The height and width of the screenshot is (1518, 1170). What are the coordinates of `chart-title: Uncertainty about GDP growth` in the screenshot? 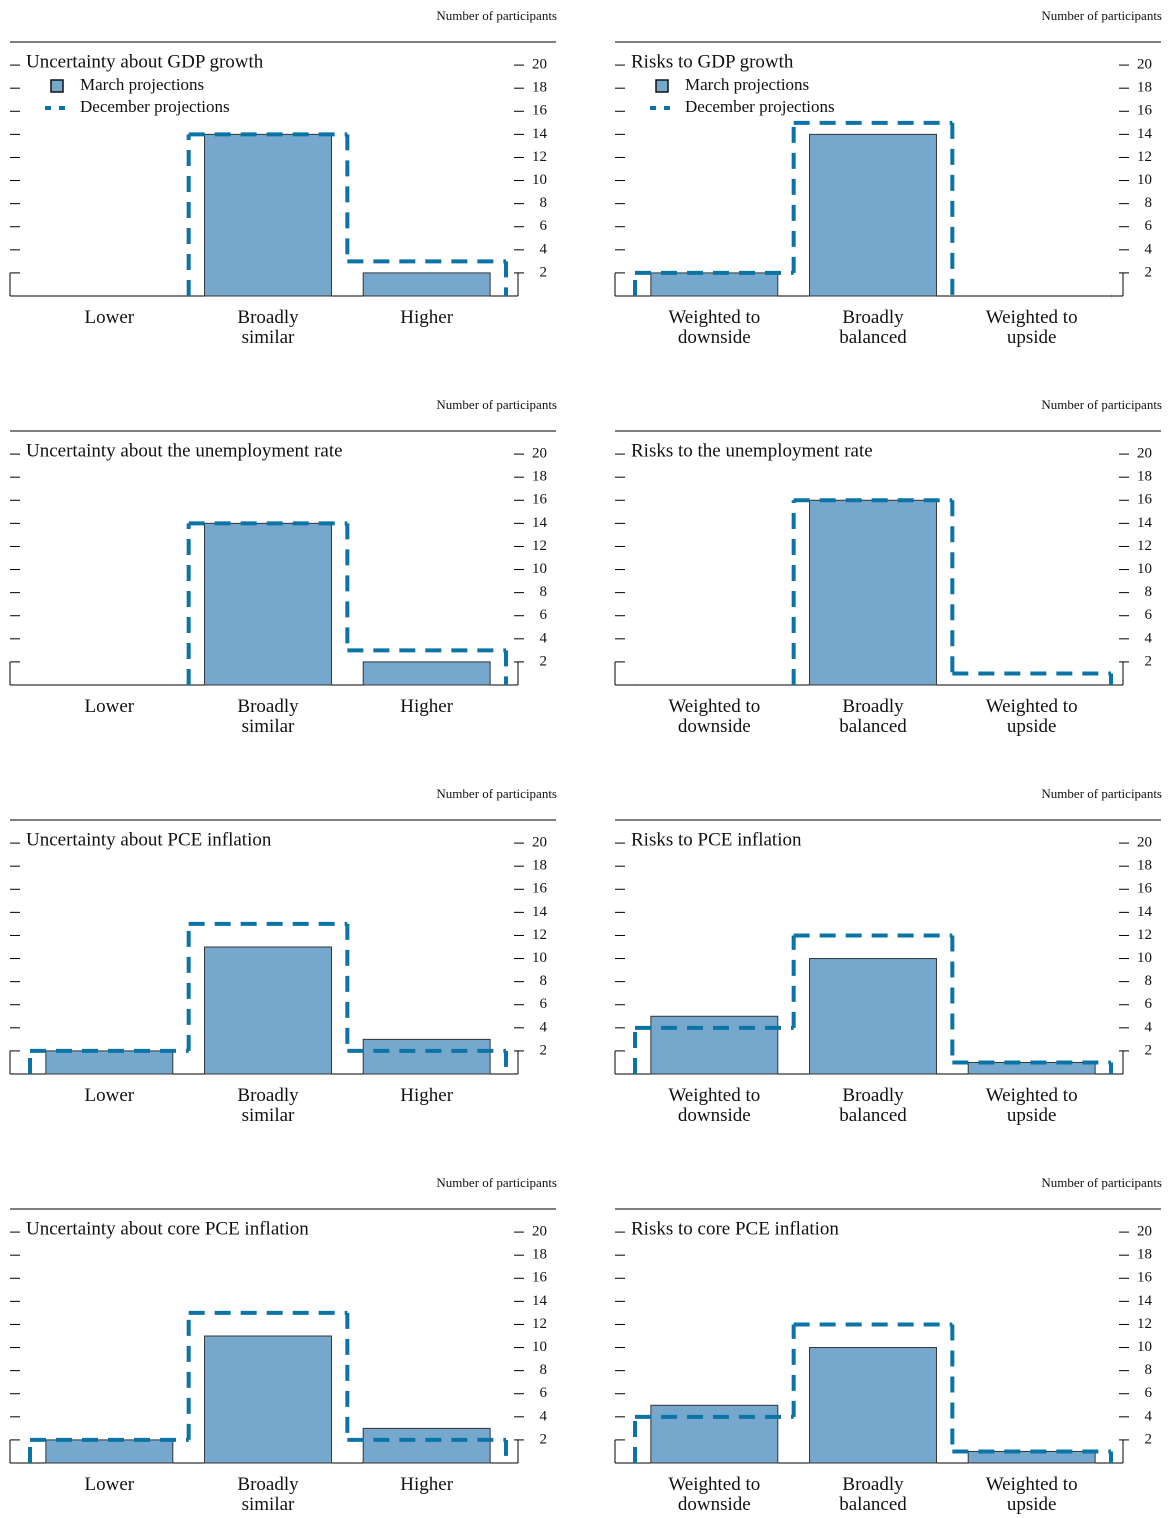 It's located at (145, 61).